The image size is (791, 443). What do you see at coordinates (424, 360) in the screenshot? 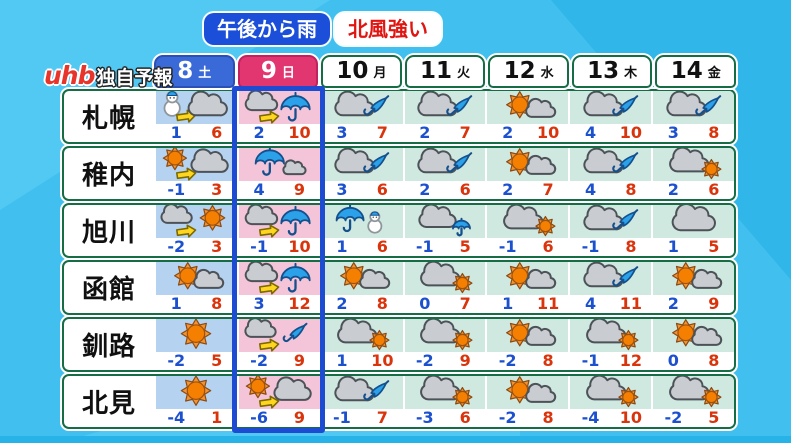
I see `low-temperature: -2` at bounding box center [424, 360].